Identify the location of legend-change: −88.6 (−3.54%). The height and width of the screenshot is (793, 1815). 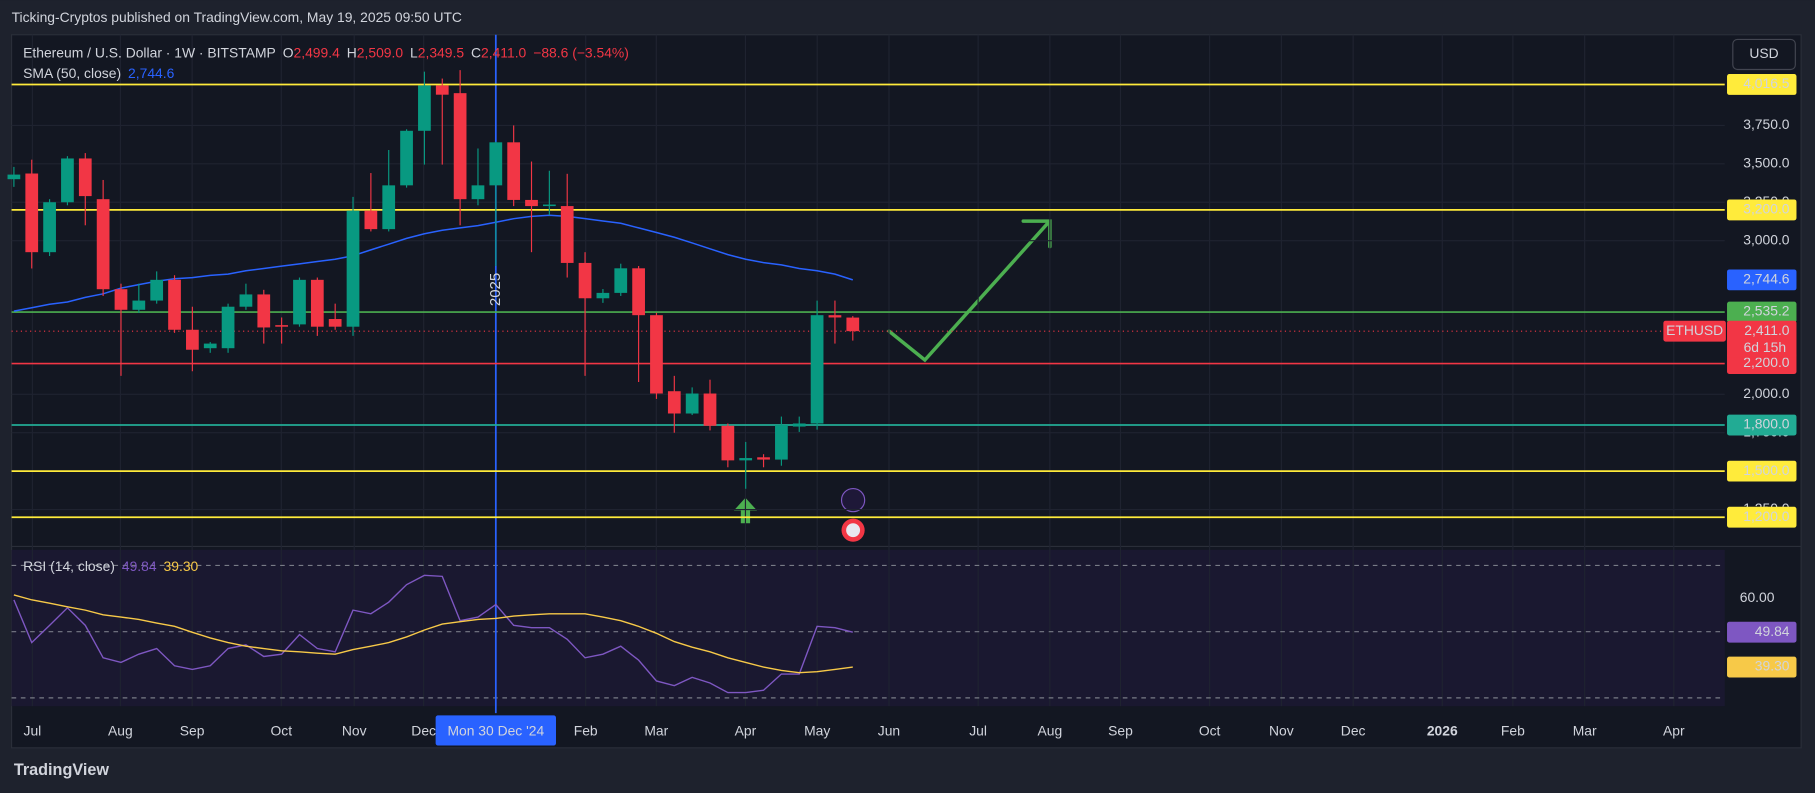
(581, 52).